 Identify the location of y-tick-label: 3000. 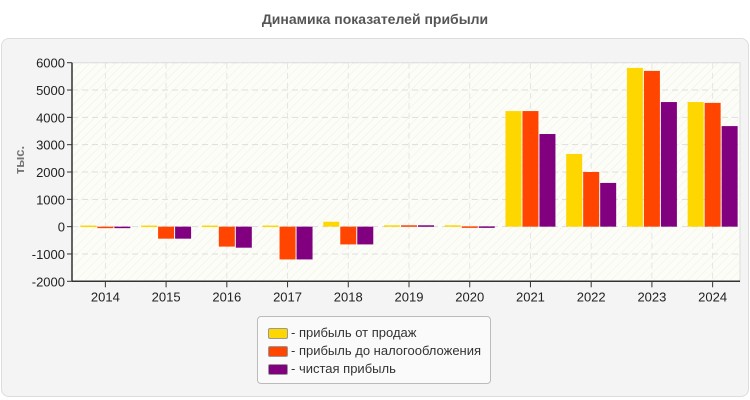
(50, 145).